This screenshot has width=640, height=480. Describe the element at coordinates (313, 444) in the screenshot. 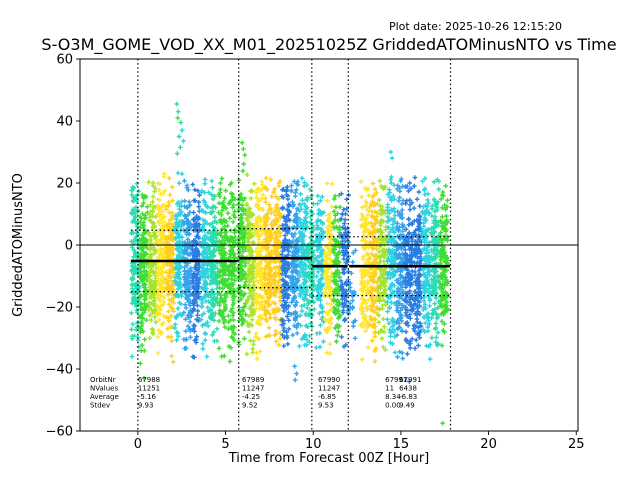

I see `x-tick-label: 10` at that location.